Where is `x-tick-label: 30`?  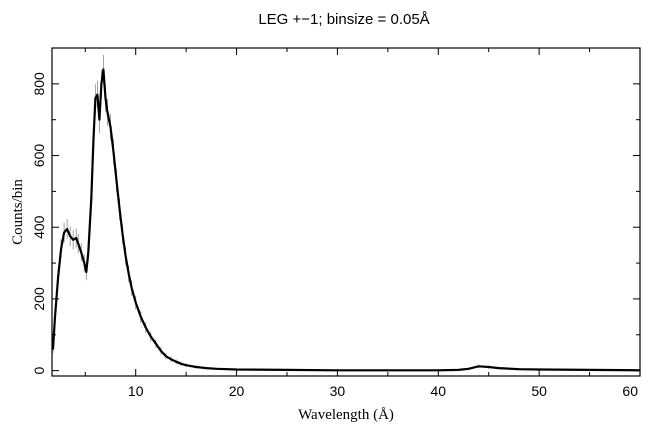
x-tick-label: 30 is located at coordinates (338, 391).